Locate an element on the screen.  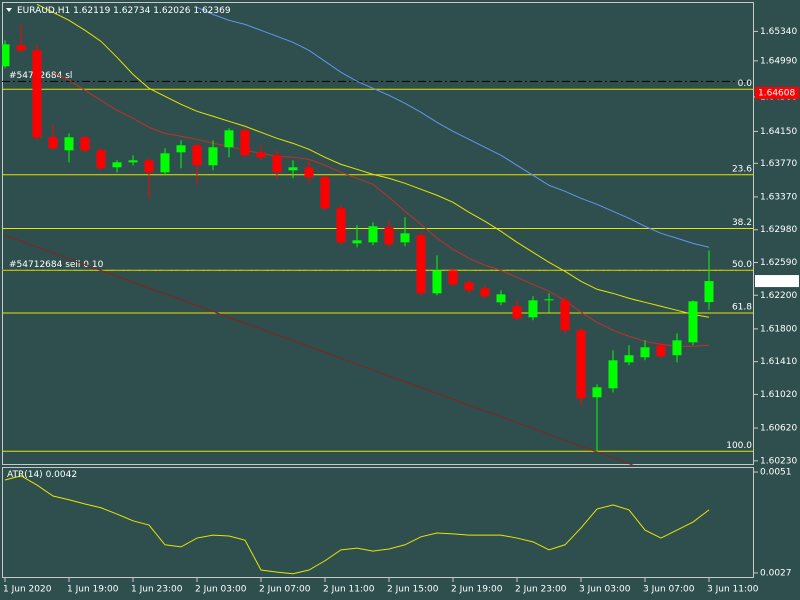
y-tick-label: 1.60620 is located at coordinates (778, 429).